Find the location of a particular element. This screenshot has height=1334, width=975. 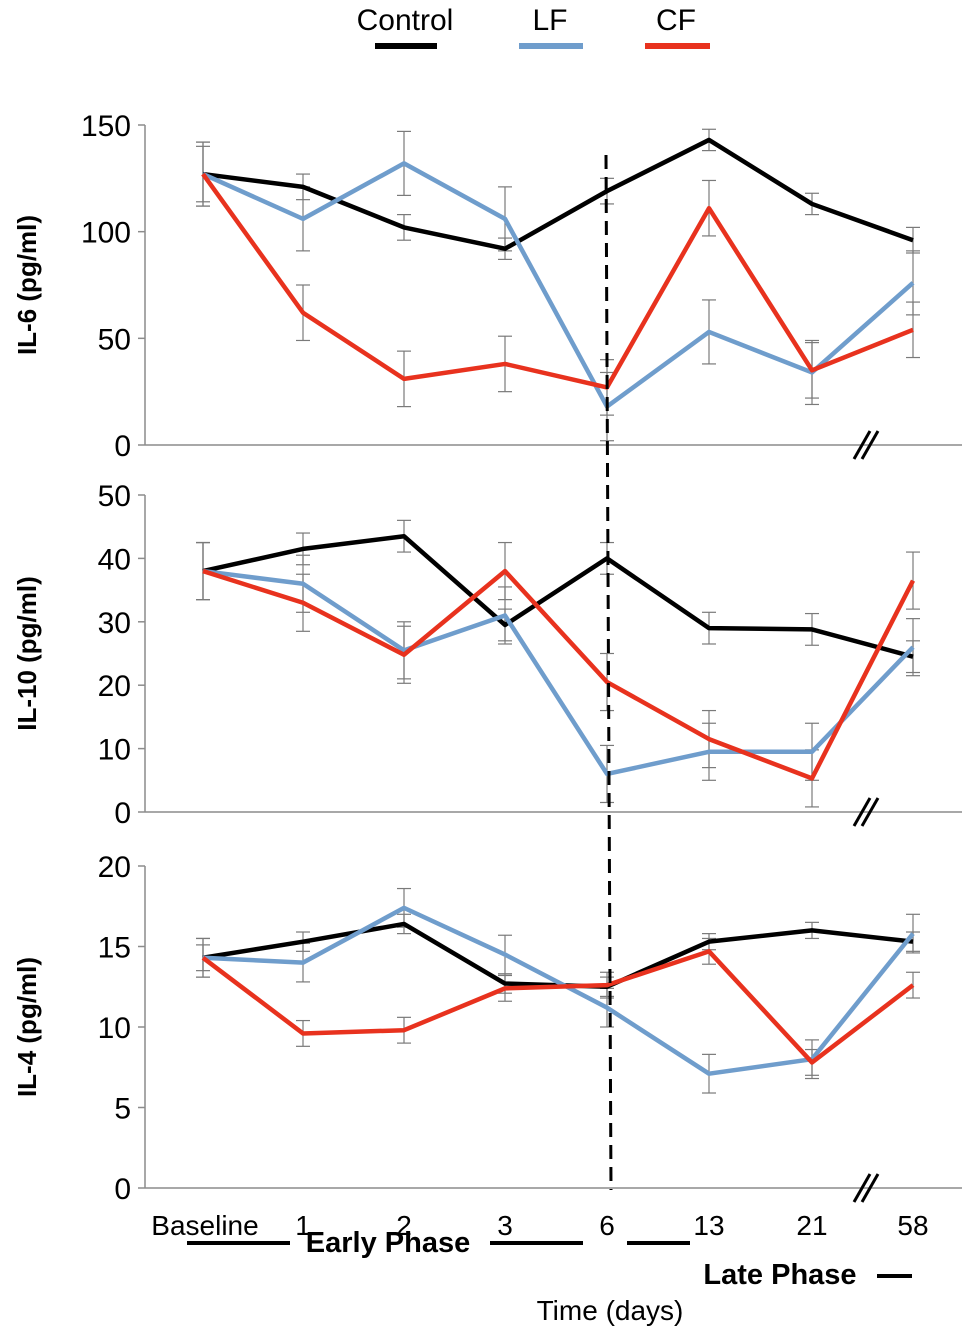

phase-divider is located at coordinates (608, 672).